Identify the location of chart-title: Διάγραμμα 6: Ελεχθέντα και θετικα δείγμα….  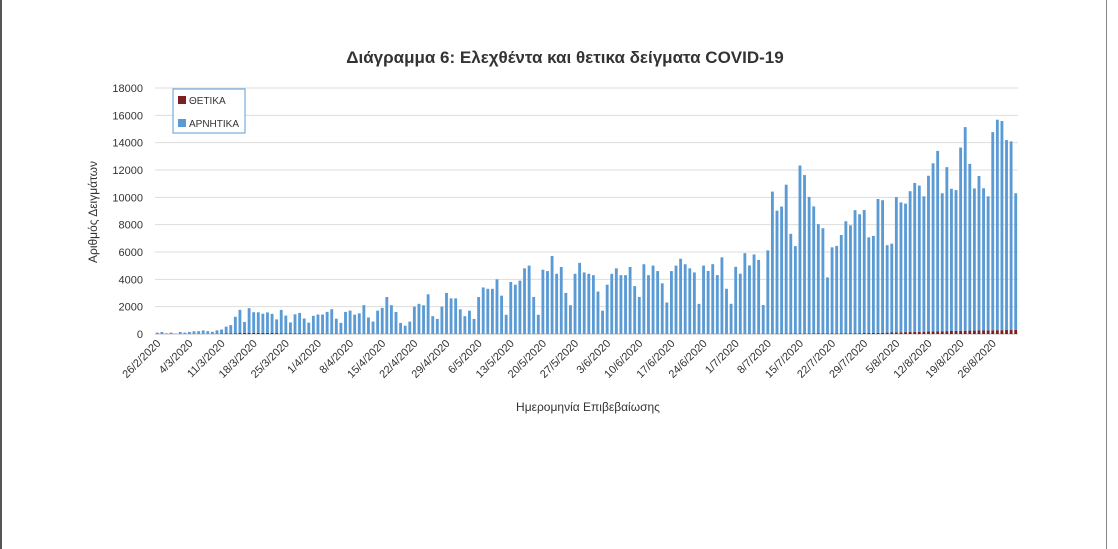
(564, 57).